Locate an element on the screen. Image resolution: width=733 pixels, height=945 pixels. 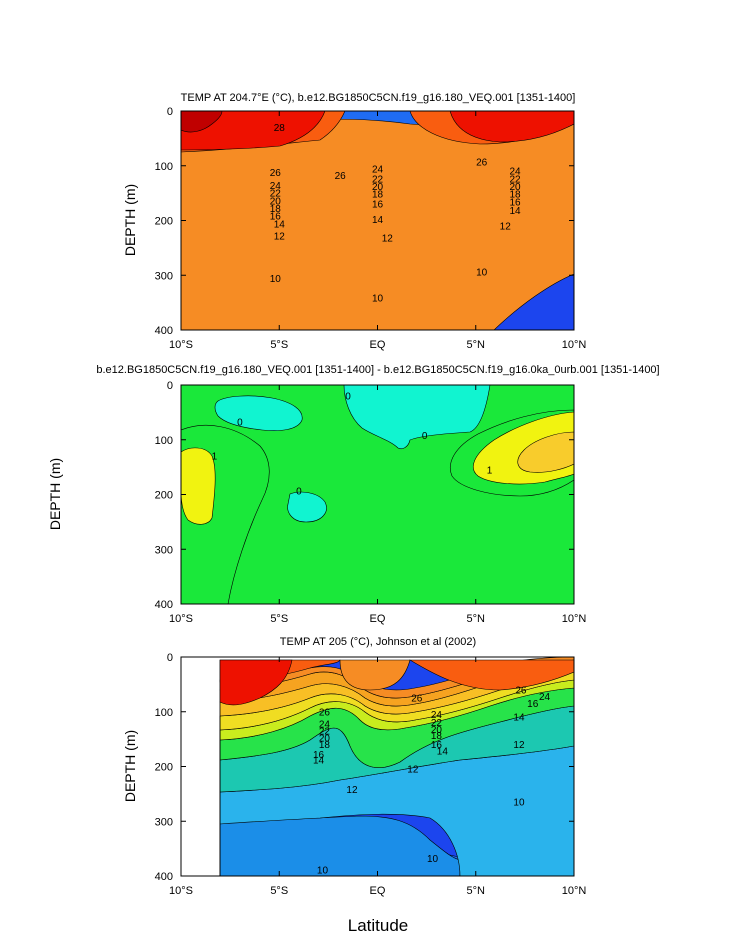
panel-3-xticks: 10°S 5°S EQ 5°N 10°N is located at coordinates (377, 777).